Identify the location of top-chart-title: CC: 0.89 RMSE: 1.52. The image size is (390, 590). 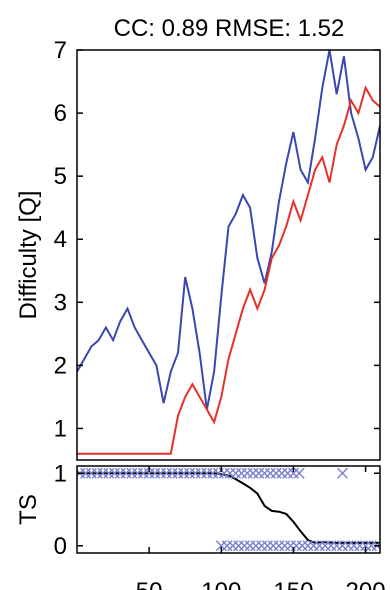
(229, 28).